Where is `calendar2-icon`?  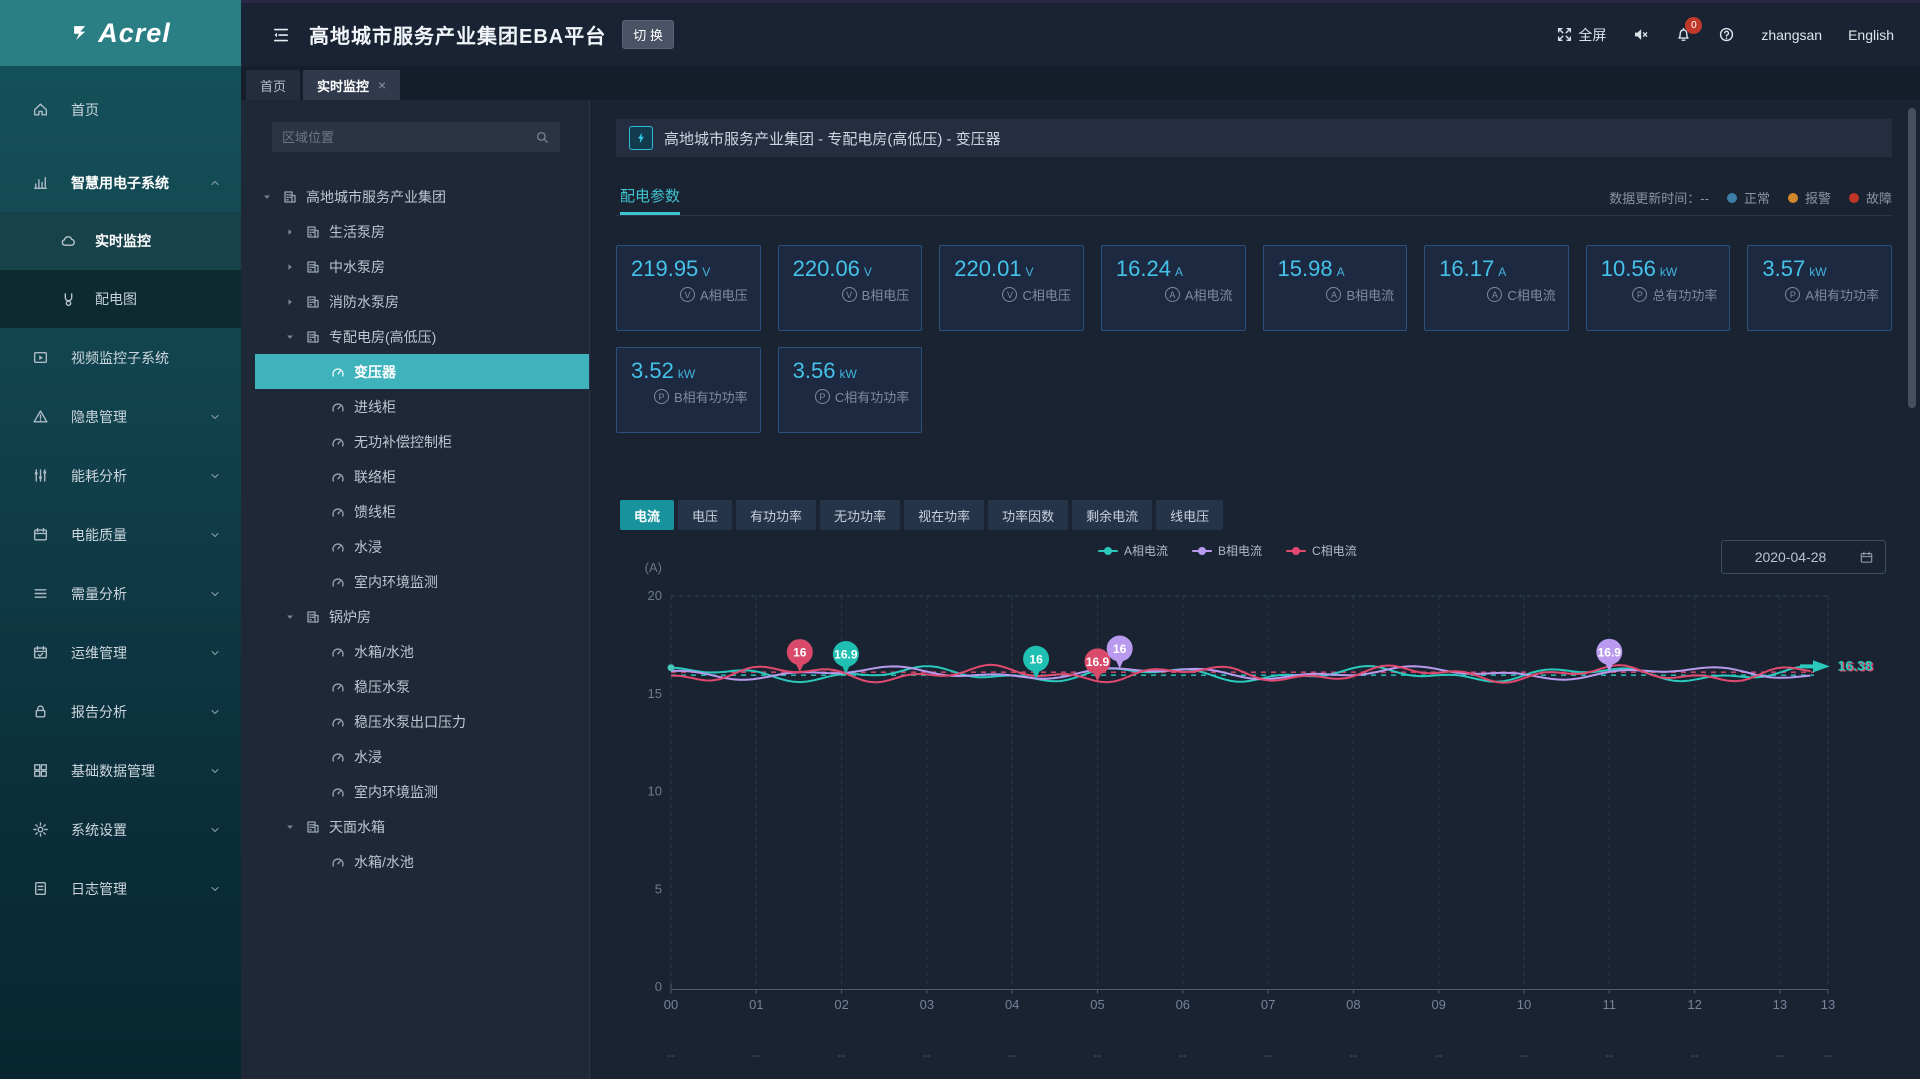 calendar2-icon is located at coordinates (40, 652).